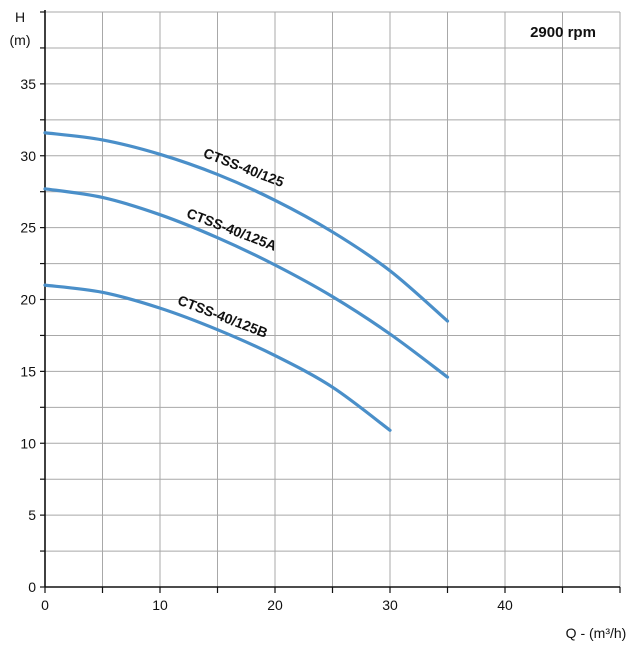  Describe the element at coordinates (28, 84) in the screenshot. I see `y-tick-label: 35` at that location.